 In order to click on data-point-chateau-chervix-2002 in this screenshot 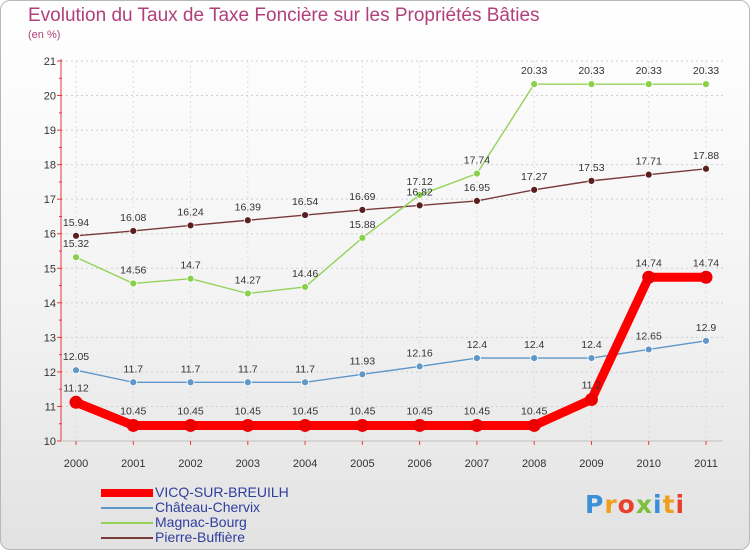, I will do `click(190, 382)`.